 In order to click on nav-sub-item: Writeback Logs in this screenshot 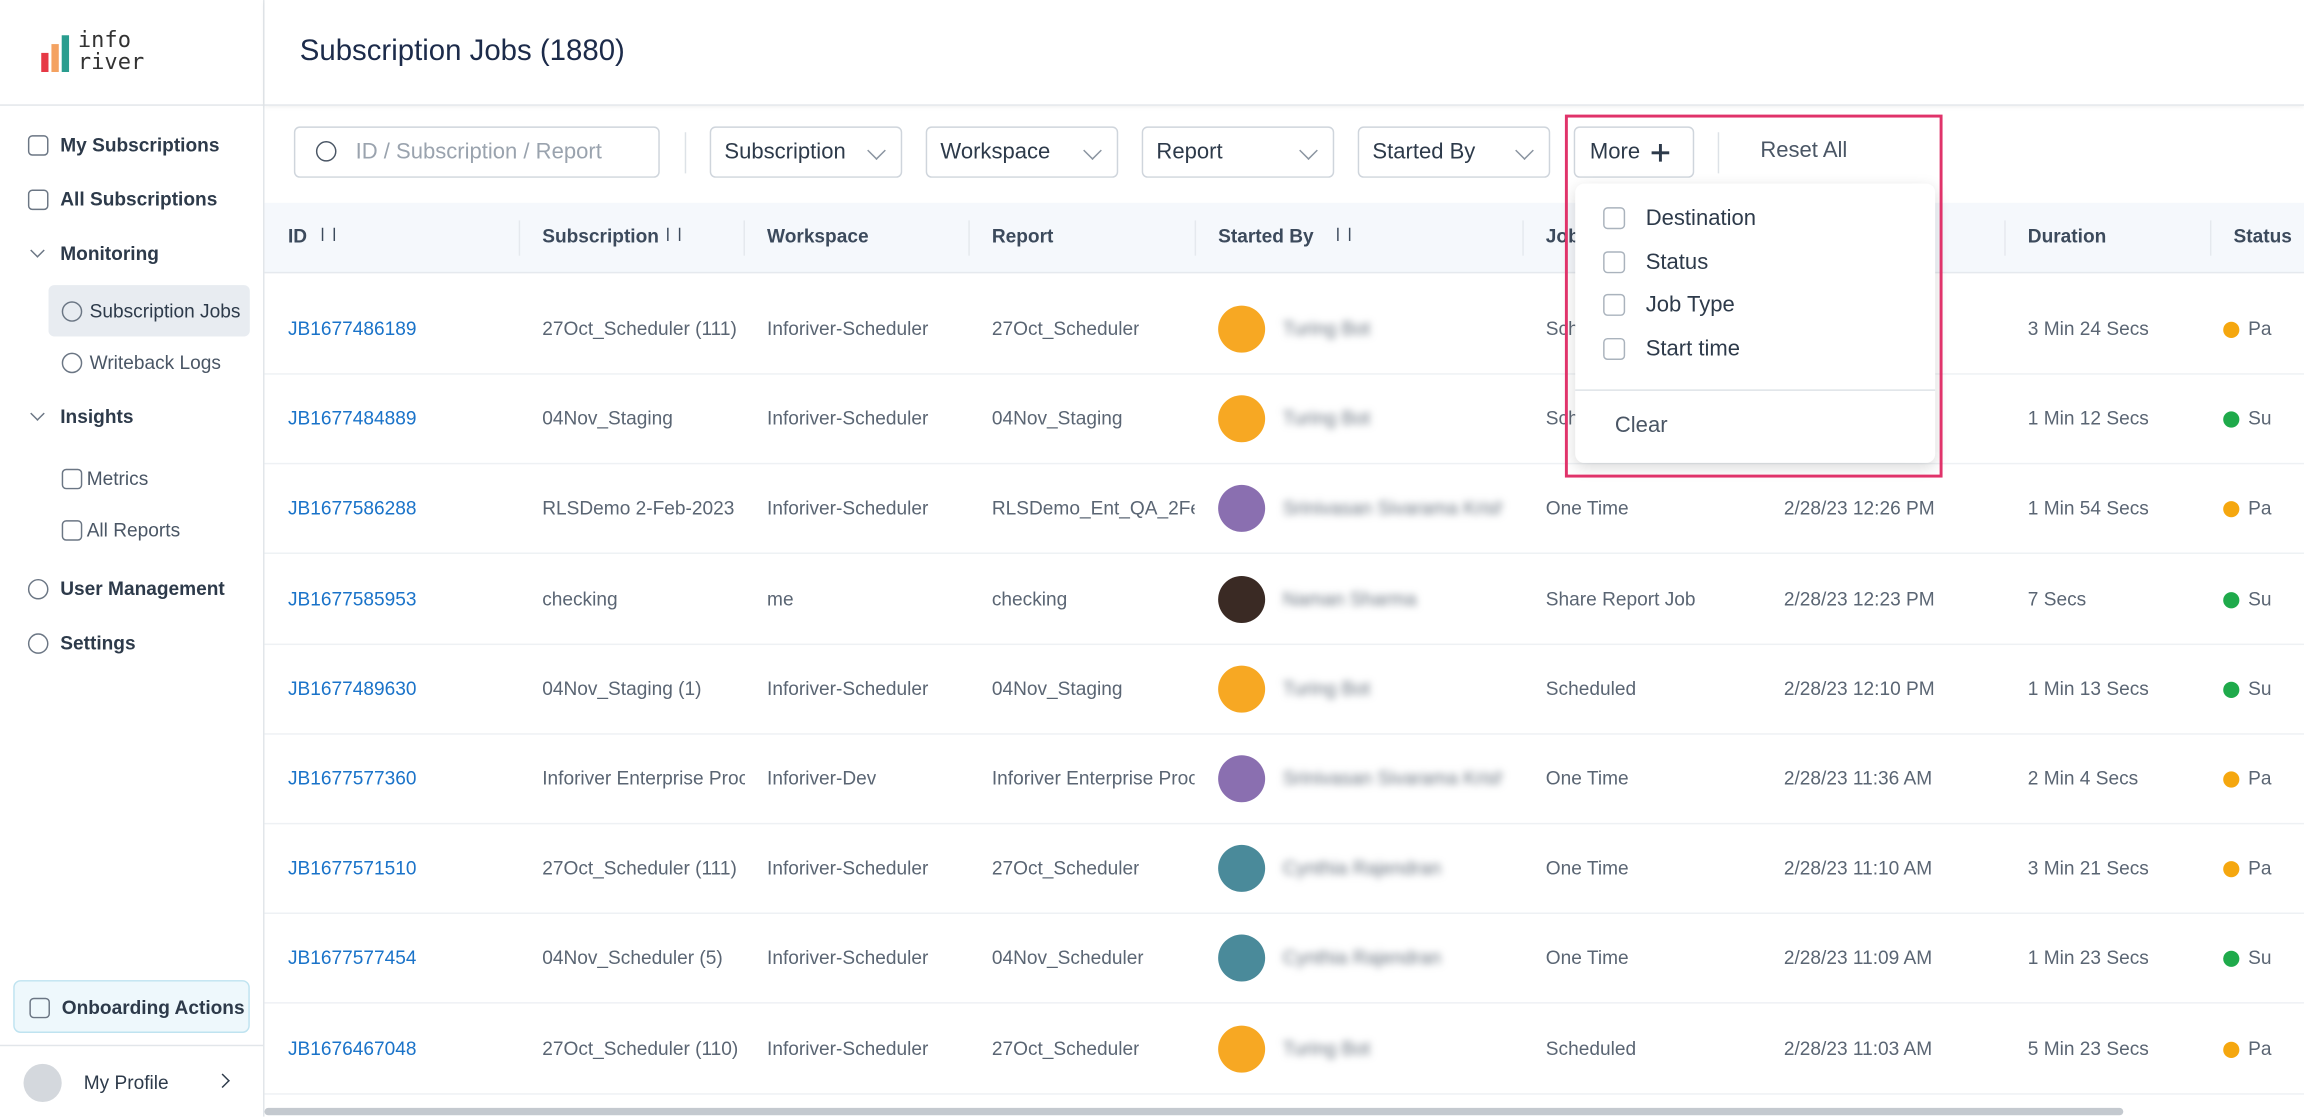, I will do `click(155, 362)`.